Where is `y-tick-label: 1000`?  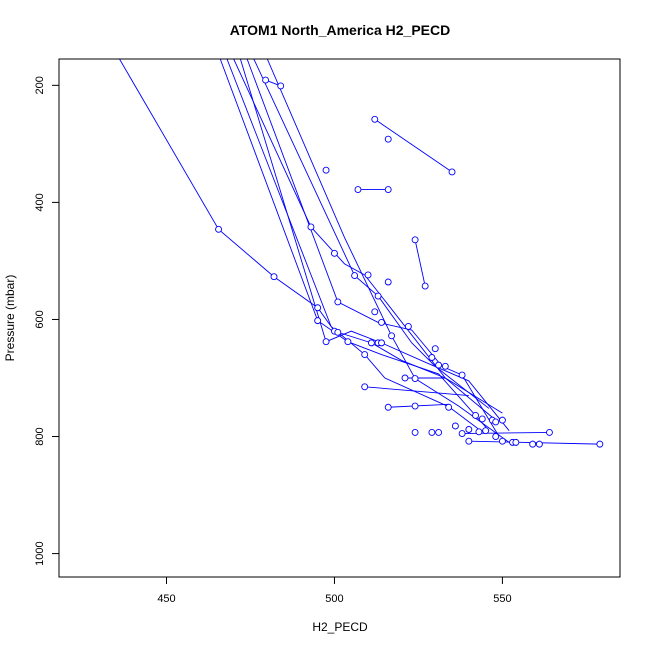
y-tick-label: 1000 is located at coordinates (40, 553).